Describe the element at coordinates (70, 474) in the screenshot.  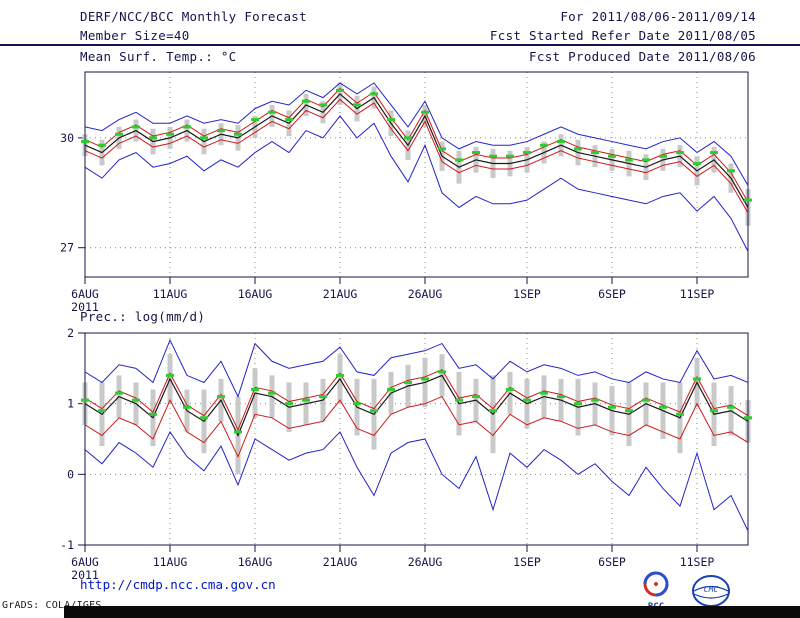
I see `svg-text: 0` at that location.